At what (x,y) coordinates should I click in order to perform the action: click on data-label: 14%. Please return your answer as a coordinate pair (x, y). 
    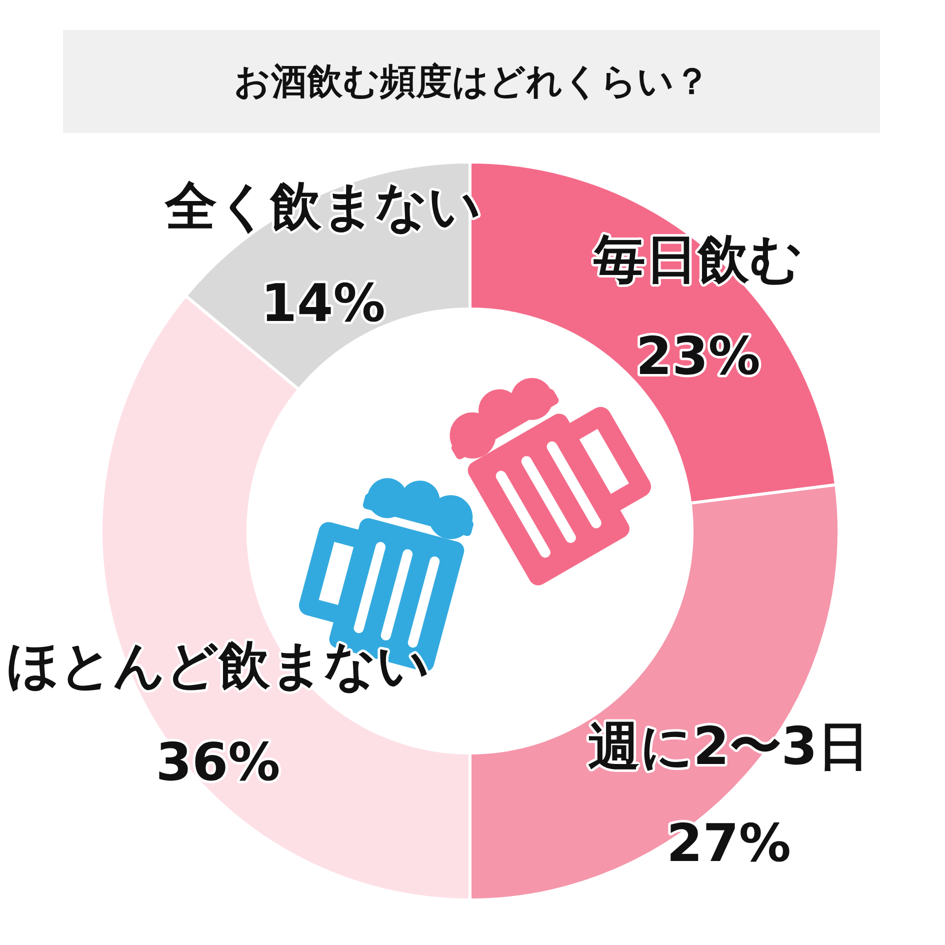
    Looking at the image, I should click on (323, 304).